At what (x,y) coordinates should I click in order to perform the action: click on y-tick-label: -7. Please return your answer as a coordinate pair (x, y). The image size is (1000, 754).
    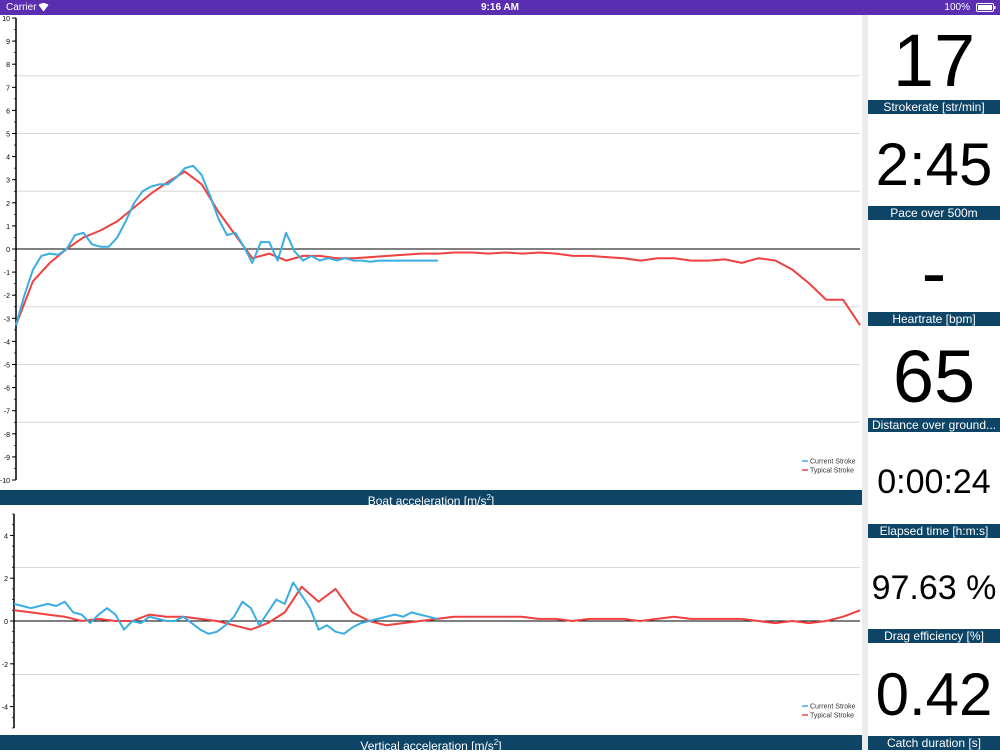
    Looking at the image, I should click on (7, 412).